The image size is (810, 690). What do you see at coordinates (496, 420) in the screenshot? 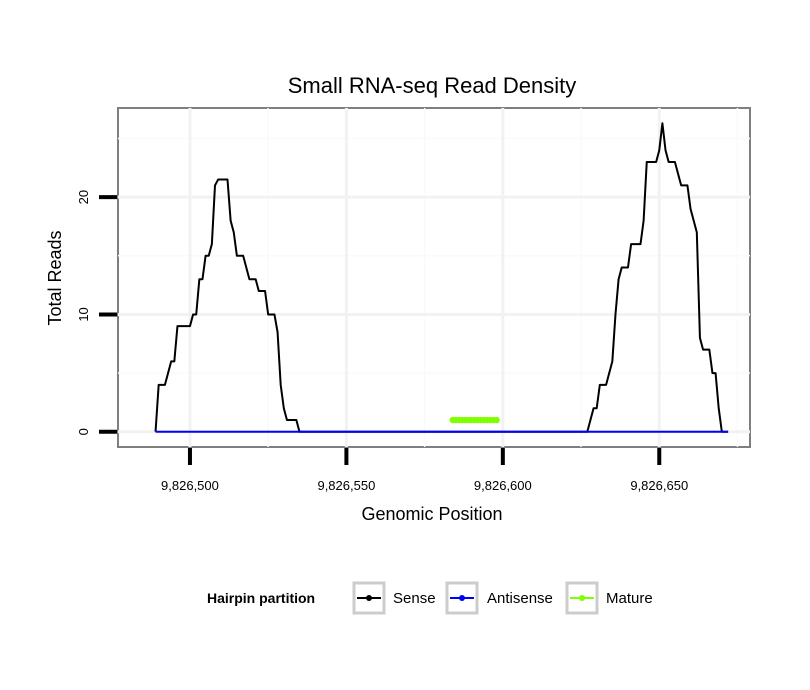
I see `data-point-mature` at bounding box center [496, 420].